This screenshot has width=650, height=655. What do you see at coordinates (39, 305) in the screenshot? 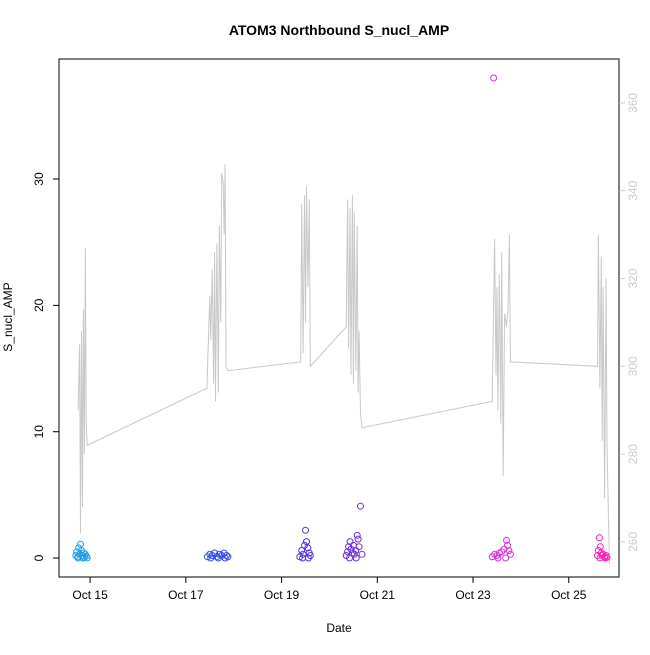
I see `y-left-tick-label: 20` at bounding box center [39, 305].